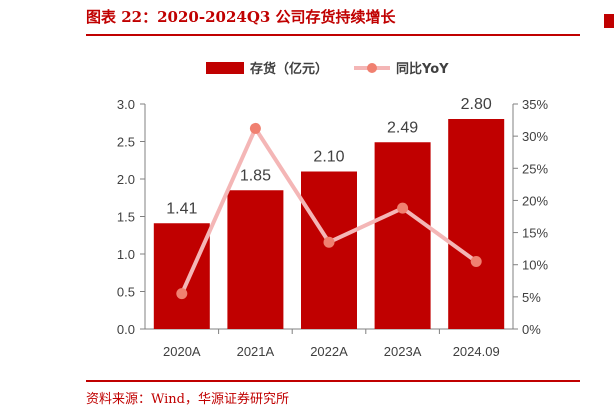 This screenshot has height=420, width=614. What do you see at coordinates (255, 175) in the screenshot?
I see `bar-value-label: 1.85` at bounding box center [255, 175].